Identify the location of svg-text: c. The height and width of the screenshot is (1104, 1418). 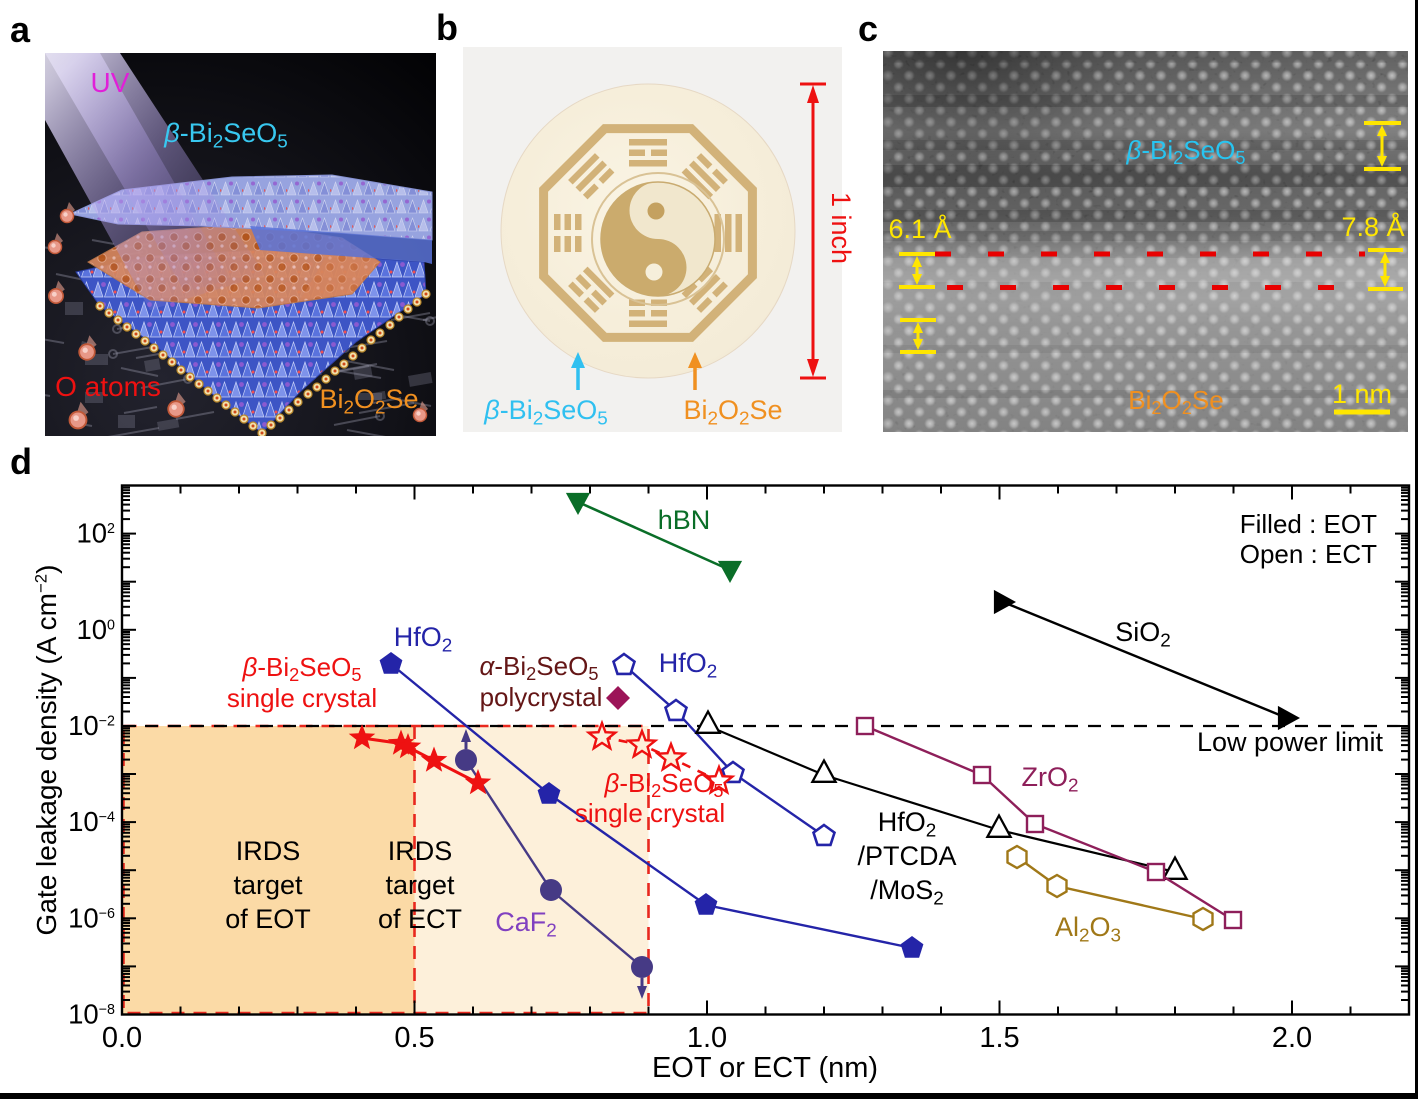
(868, 28).